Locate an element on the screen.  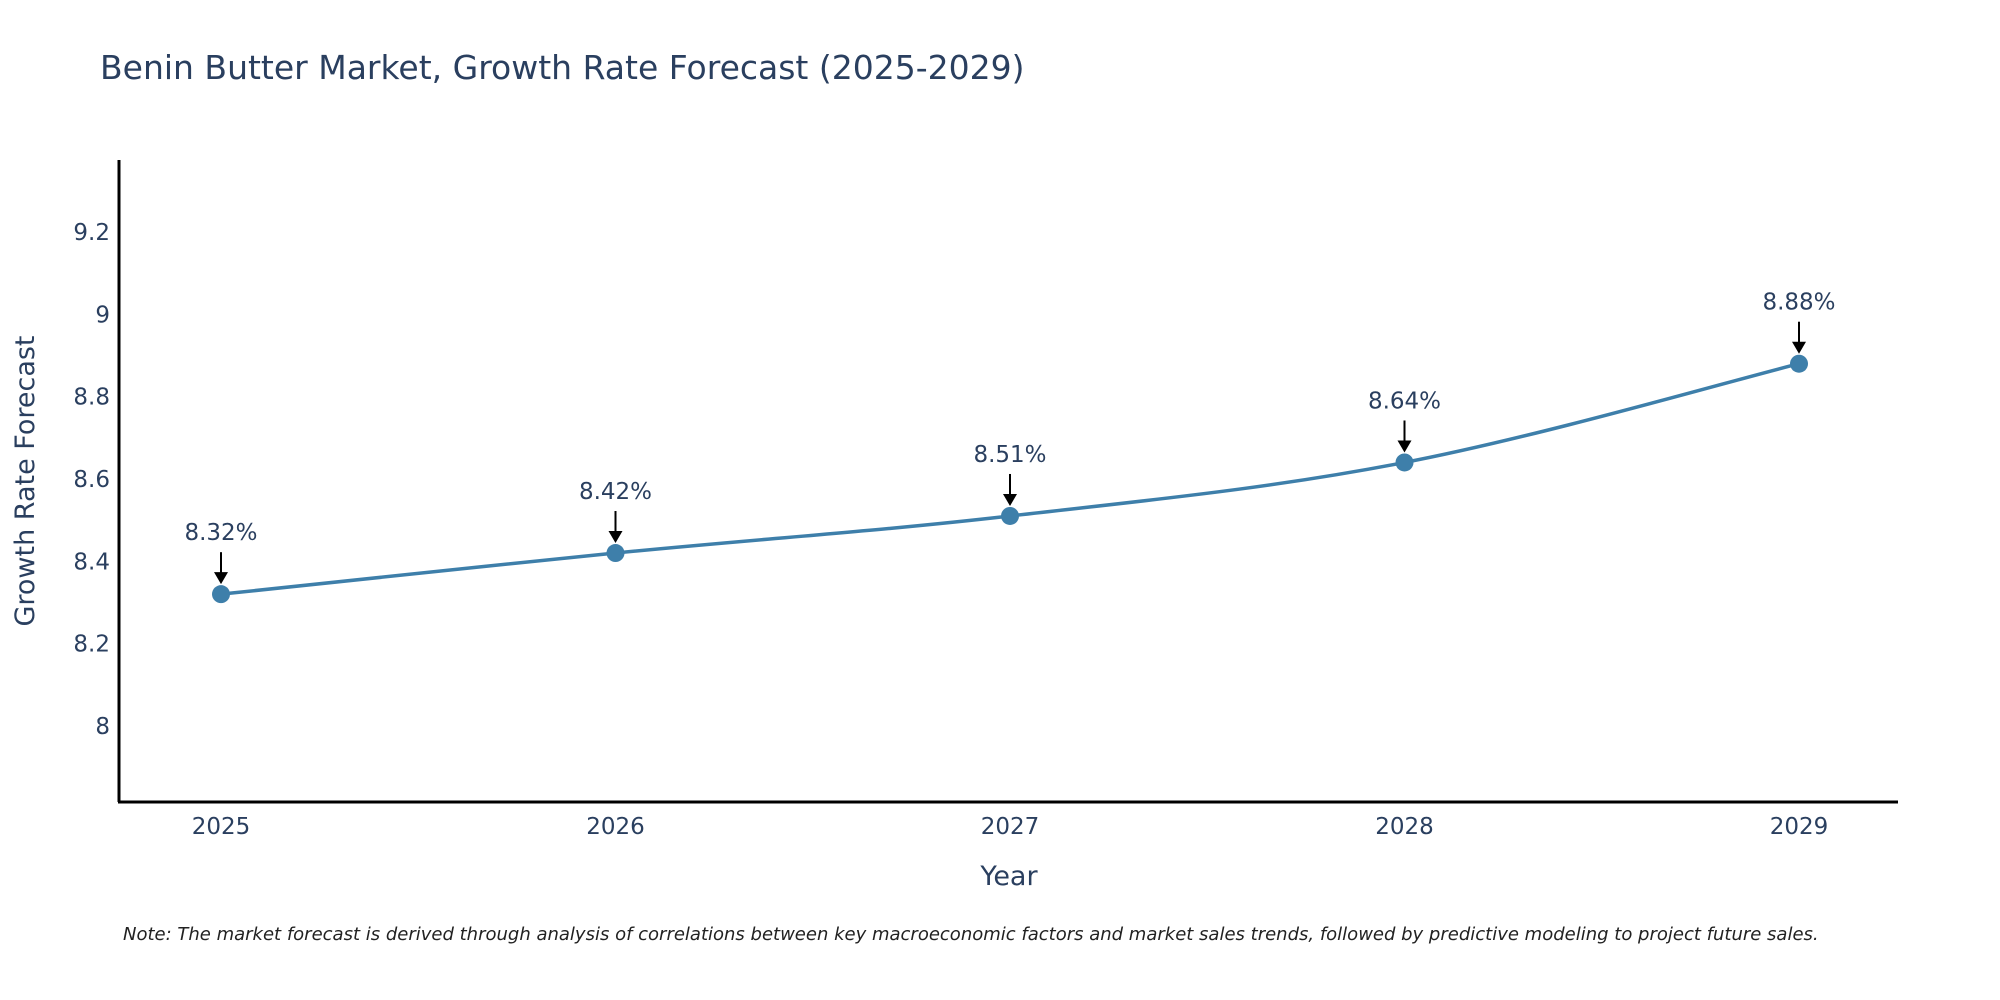
y-tick-label: 9 is located at coordinates (102, 315).